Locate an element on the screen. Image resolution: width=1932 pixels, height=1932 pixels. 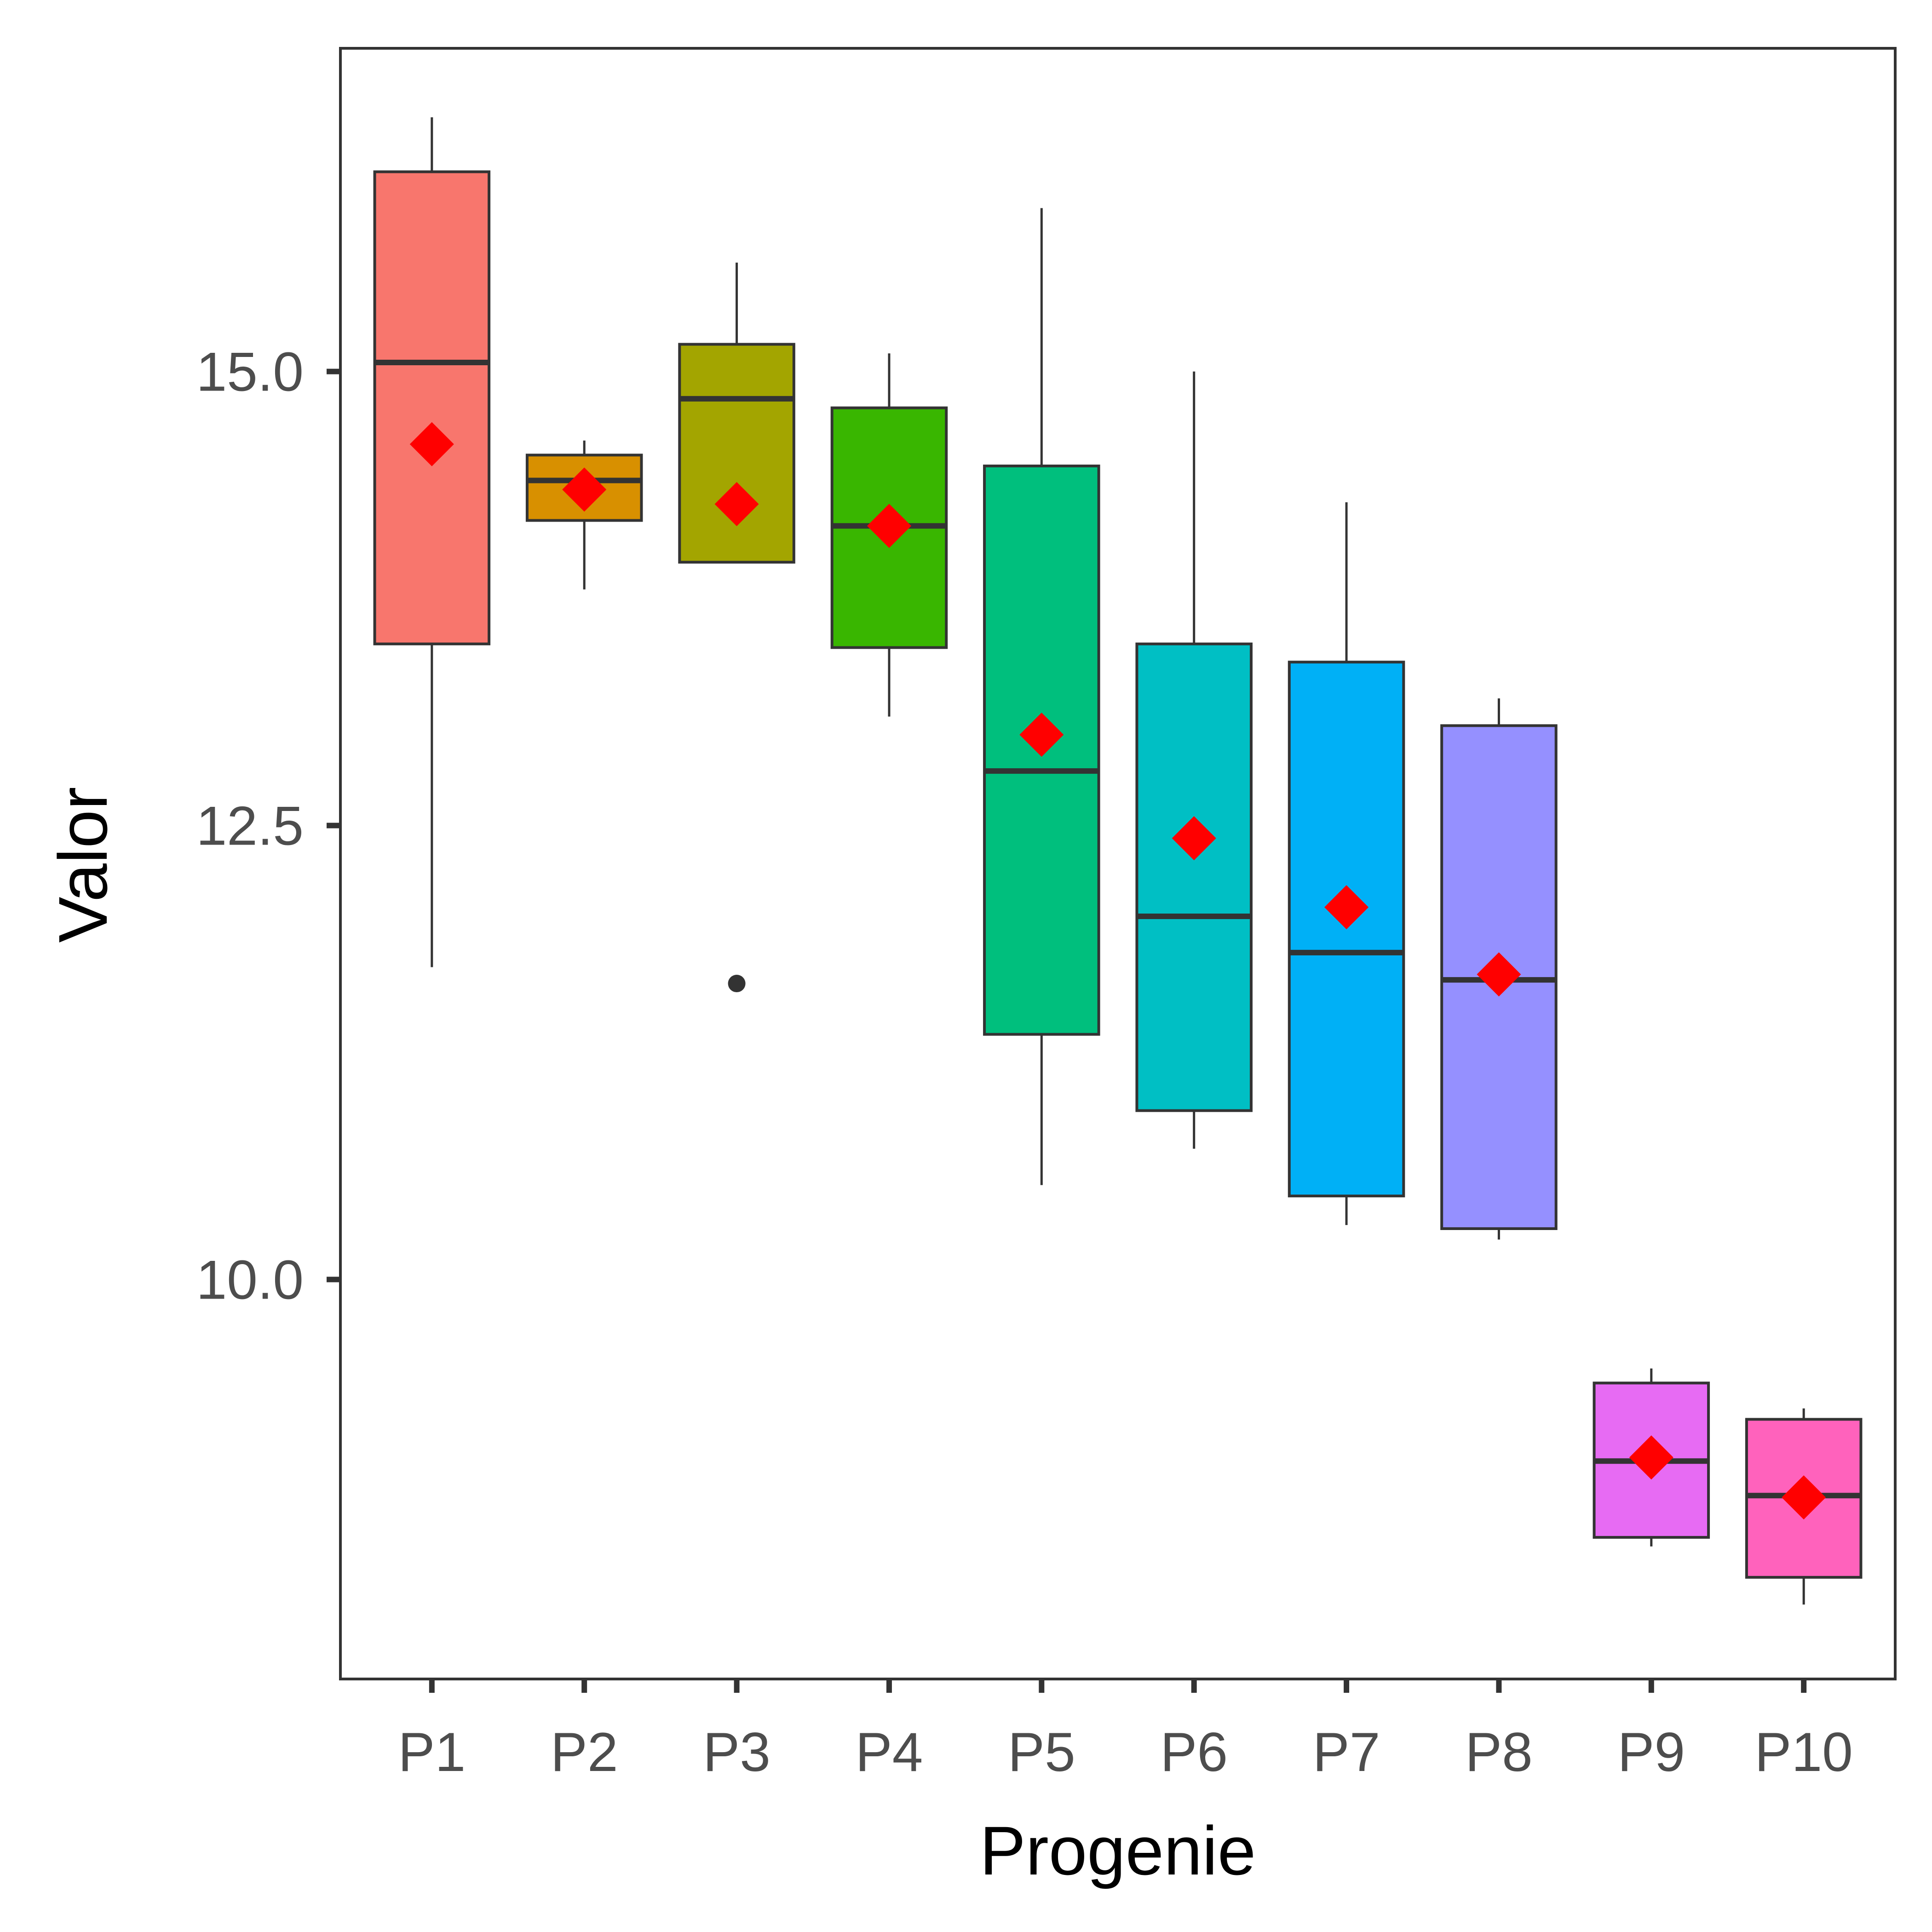
x-tick-label: P6 is located at coordinates (1194, 1752).